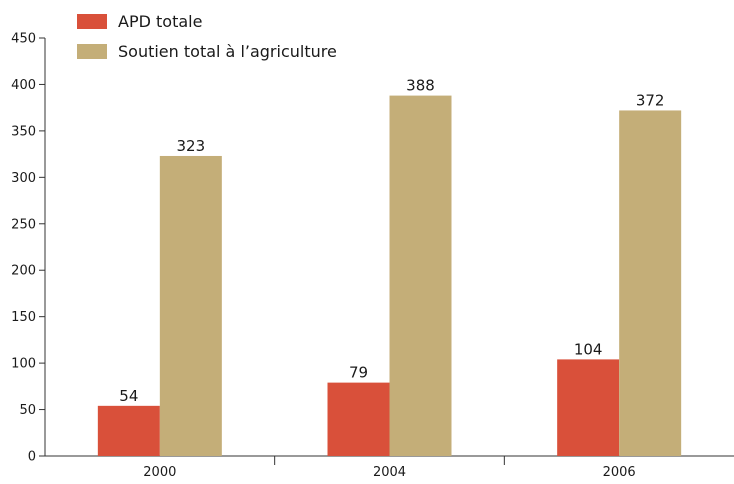 This screenshot has width=734, height=484. I want to click on data-label: 372, so click(650, 100).